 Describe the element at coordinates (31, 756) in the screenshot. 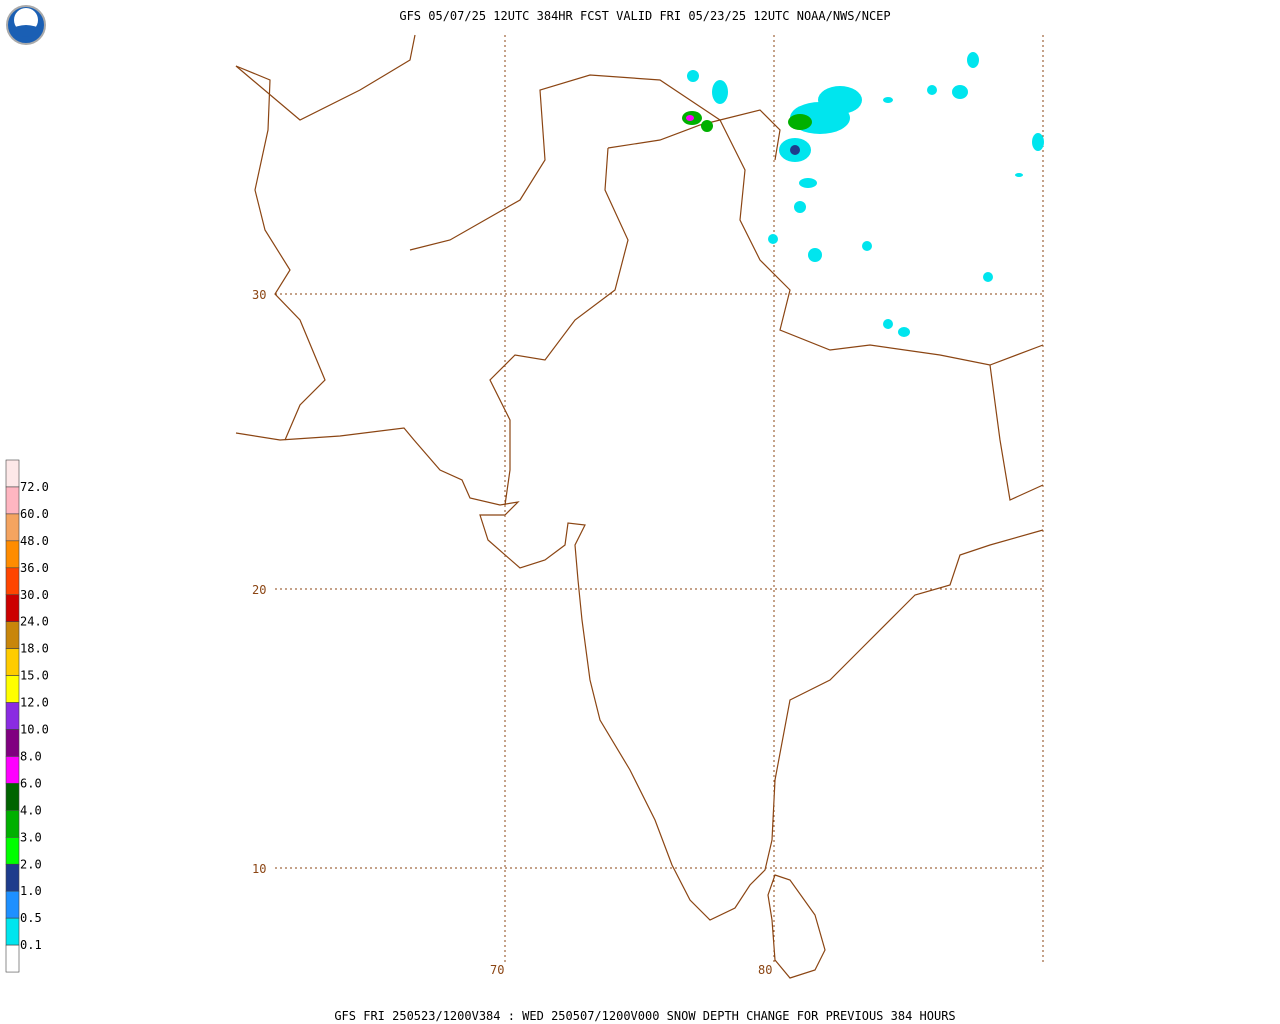

I see `legend-label: 8.0` at that location.